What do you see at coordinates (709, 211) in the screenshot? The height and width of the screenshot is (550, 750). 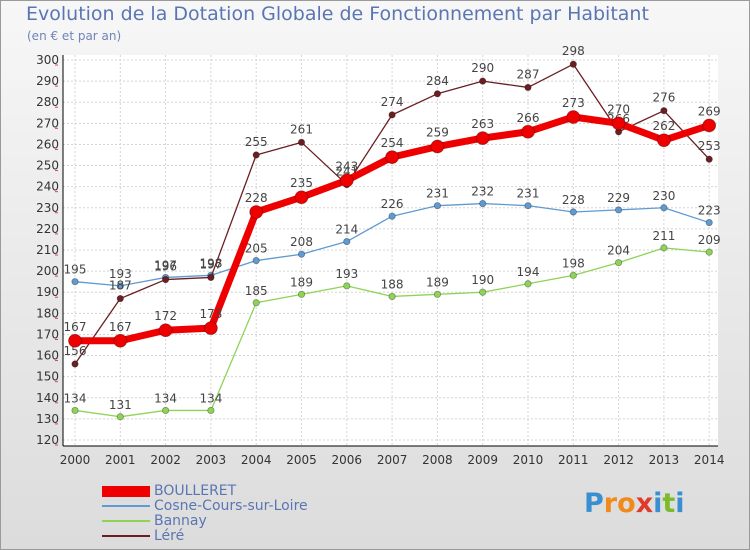 I see `data-label-cosne-cours-sur-loire: 223` at bounding box center [709, 211].